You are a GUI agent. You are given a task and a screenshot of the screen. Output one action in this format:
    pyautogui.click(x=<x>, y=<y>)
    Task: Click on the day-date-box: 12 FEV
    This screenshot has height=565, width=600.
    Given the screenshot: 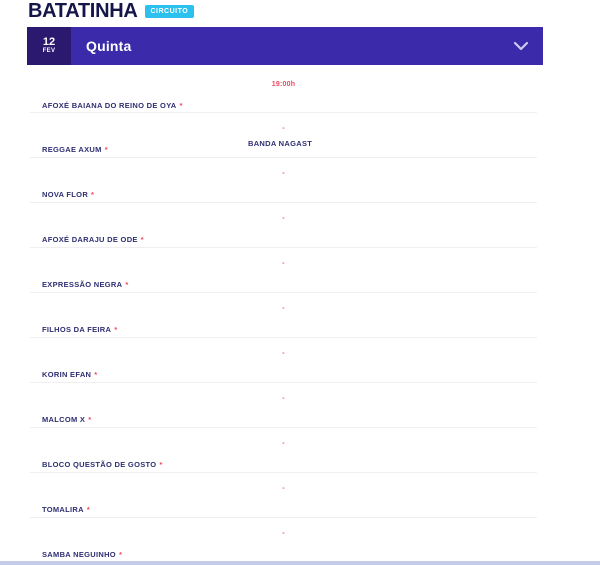 What is the action you would take?
    pyautogui.click(x=49, y=46)
    